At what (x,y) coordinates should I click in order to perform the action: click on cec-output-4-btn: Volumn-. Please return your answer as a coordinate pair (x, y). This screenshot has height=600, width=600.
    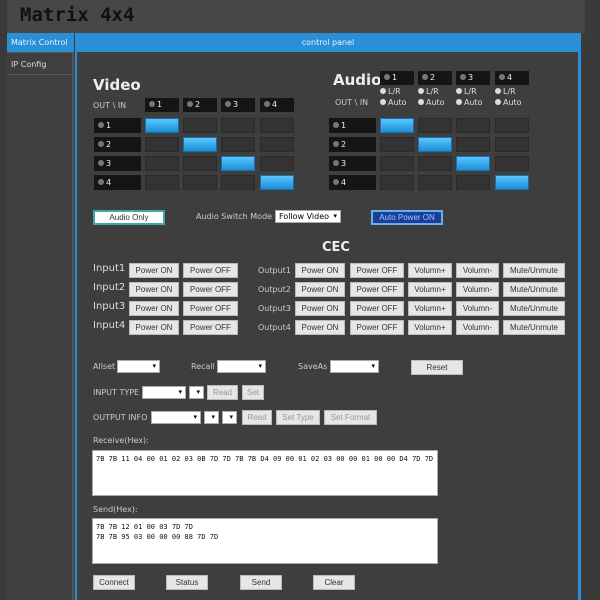
    Looking at the image, I should click on (477, 327).